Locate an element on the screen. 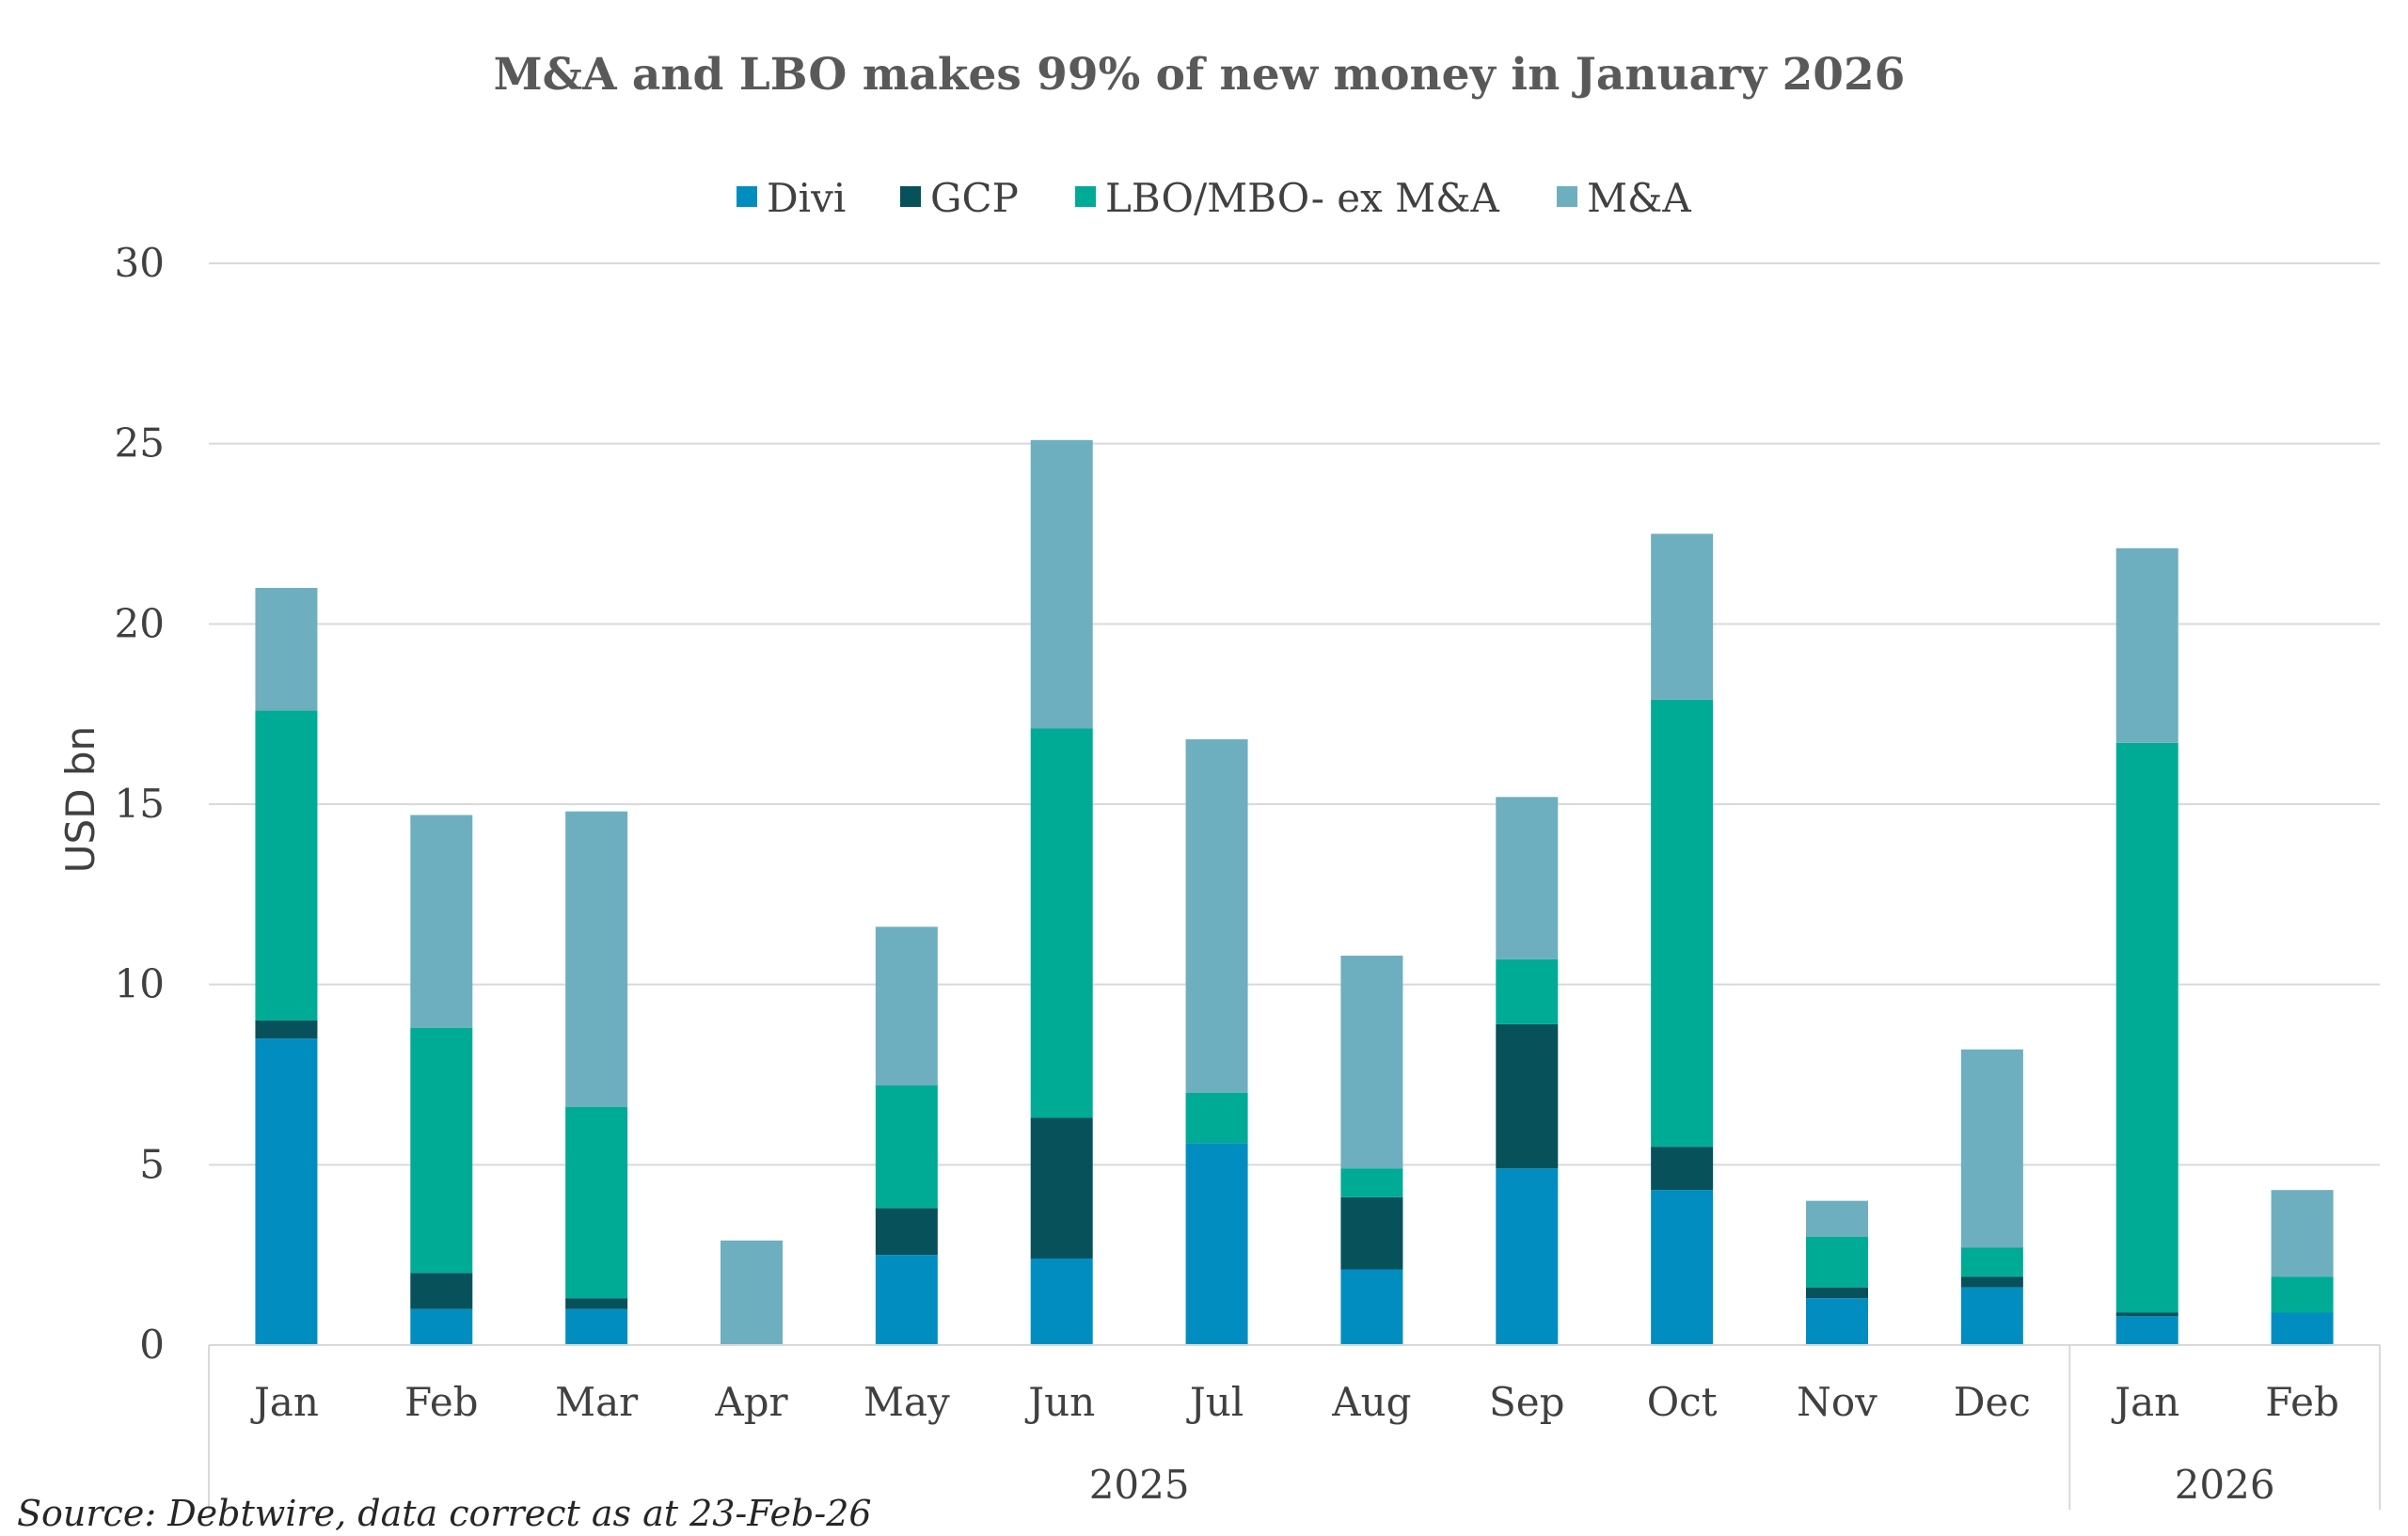 Image resolution: width=2408 pixels, height=1536 pixels. x-tick-label: Oct is located at coordinates (1683, 1402).